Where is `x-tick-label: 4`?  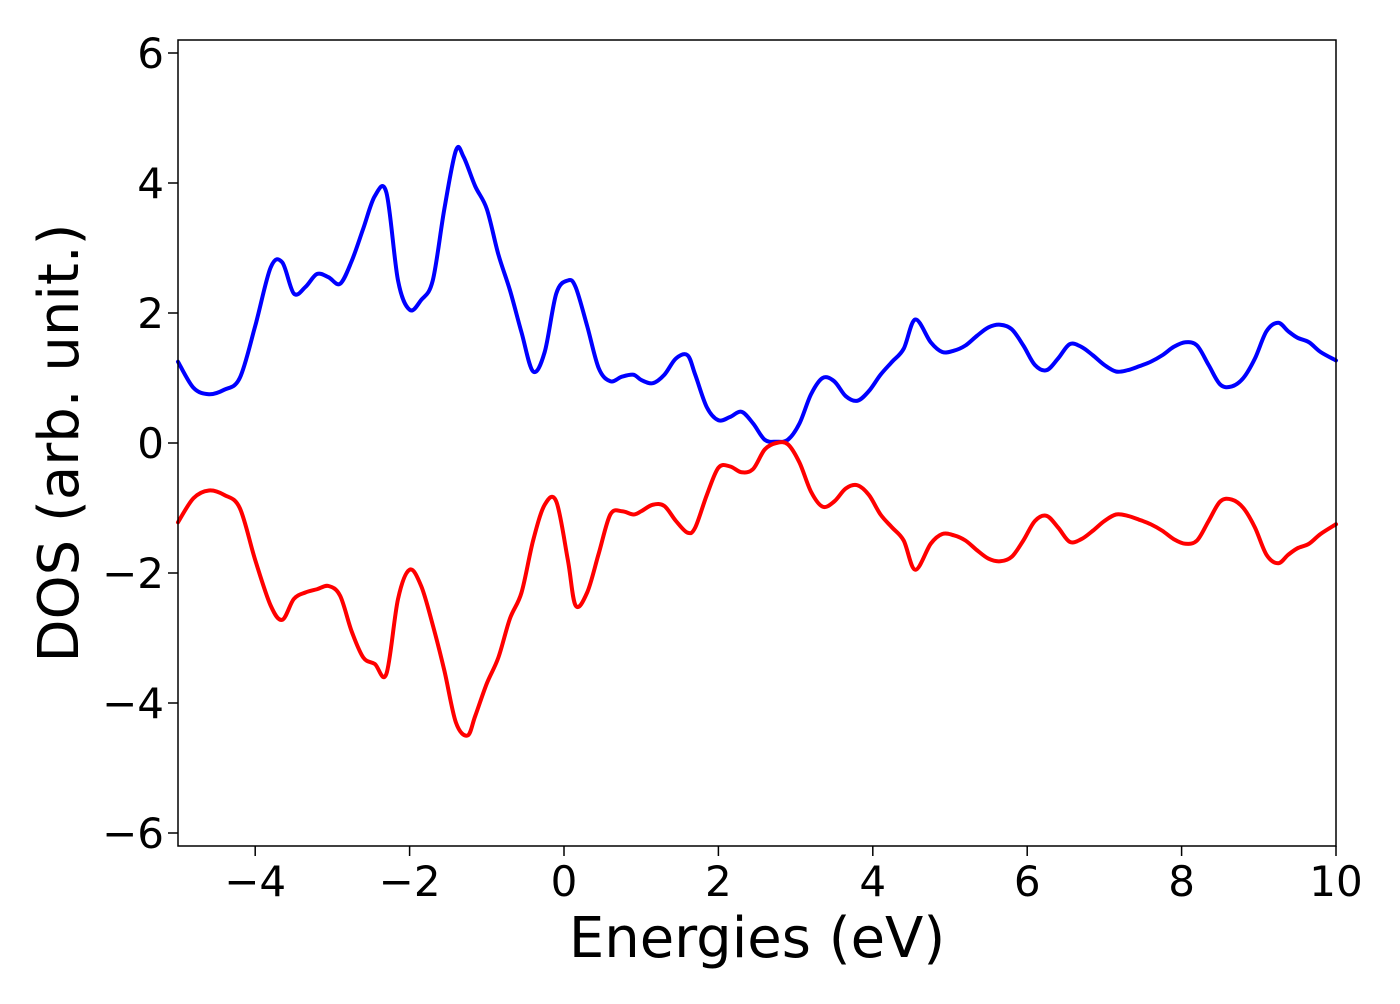 x-tick-label: 4 is located at coordinates (872, 881).